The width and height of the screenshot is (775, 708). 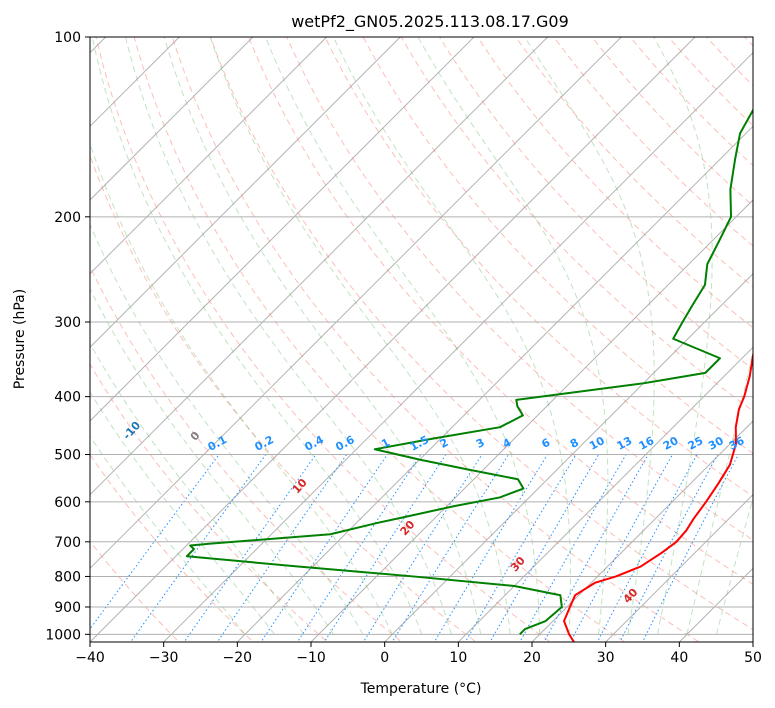 What do you see at coordinates (345, 443) in the screenshot?
I see `mixing-ratio-label: 0.6` at bounding box center [345, 443].